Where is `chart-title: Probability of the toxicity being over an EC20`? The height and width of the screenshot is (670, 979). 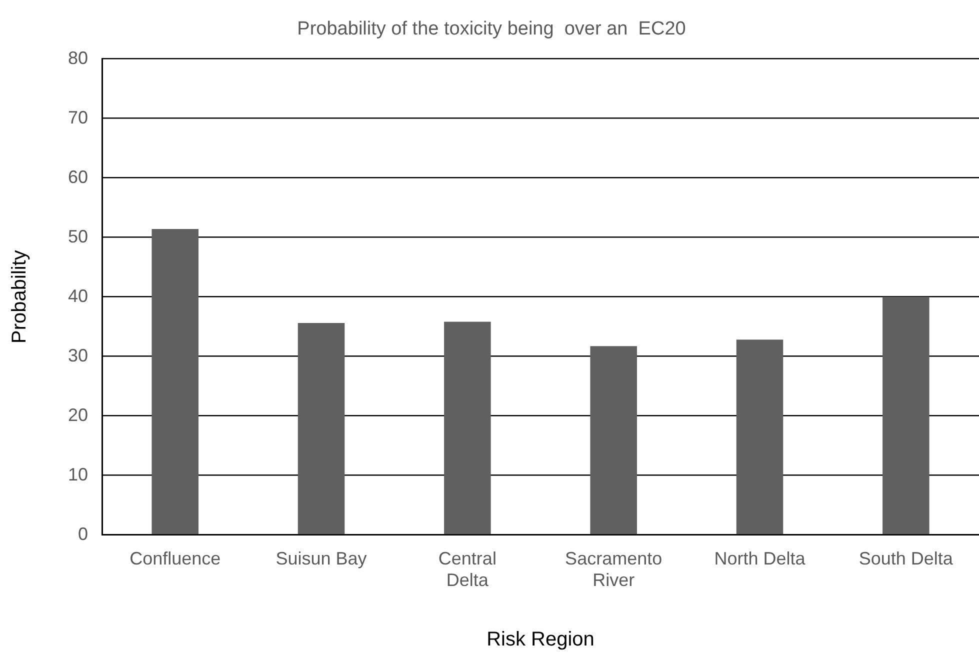
chart-title: Probability of the toxicity being over an EC20 is located at coordinates (491, 29).